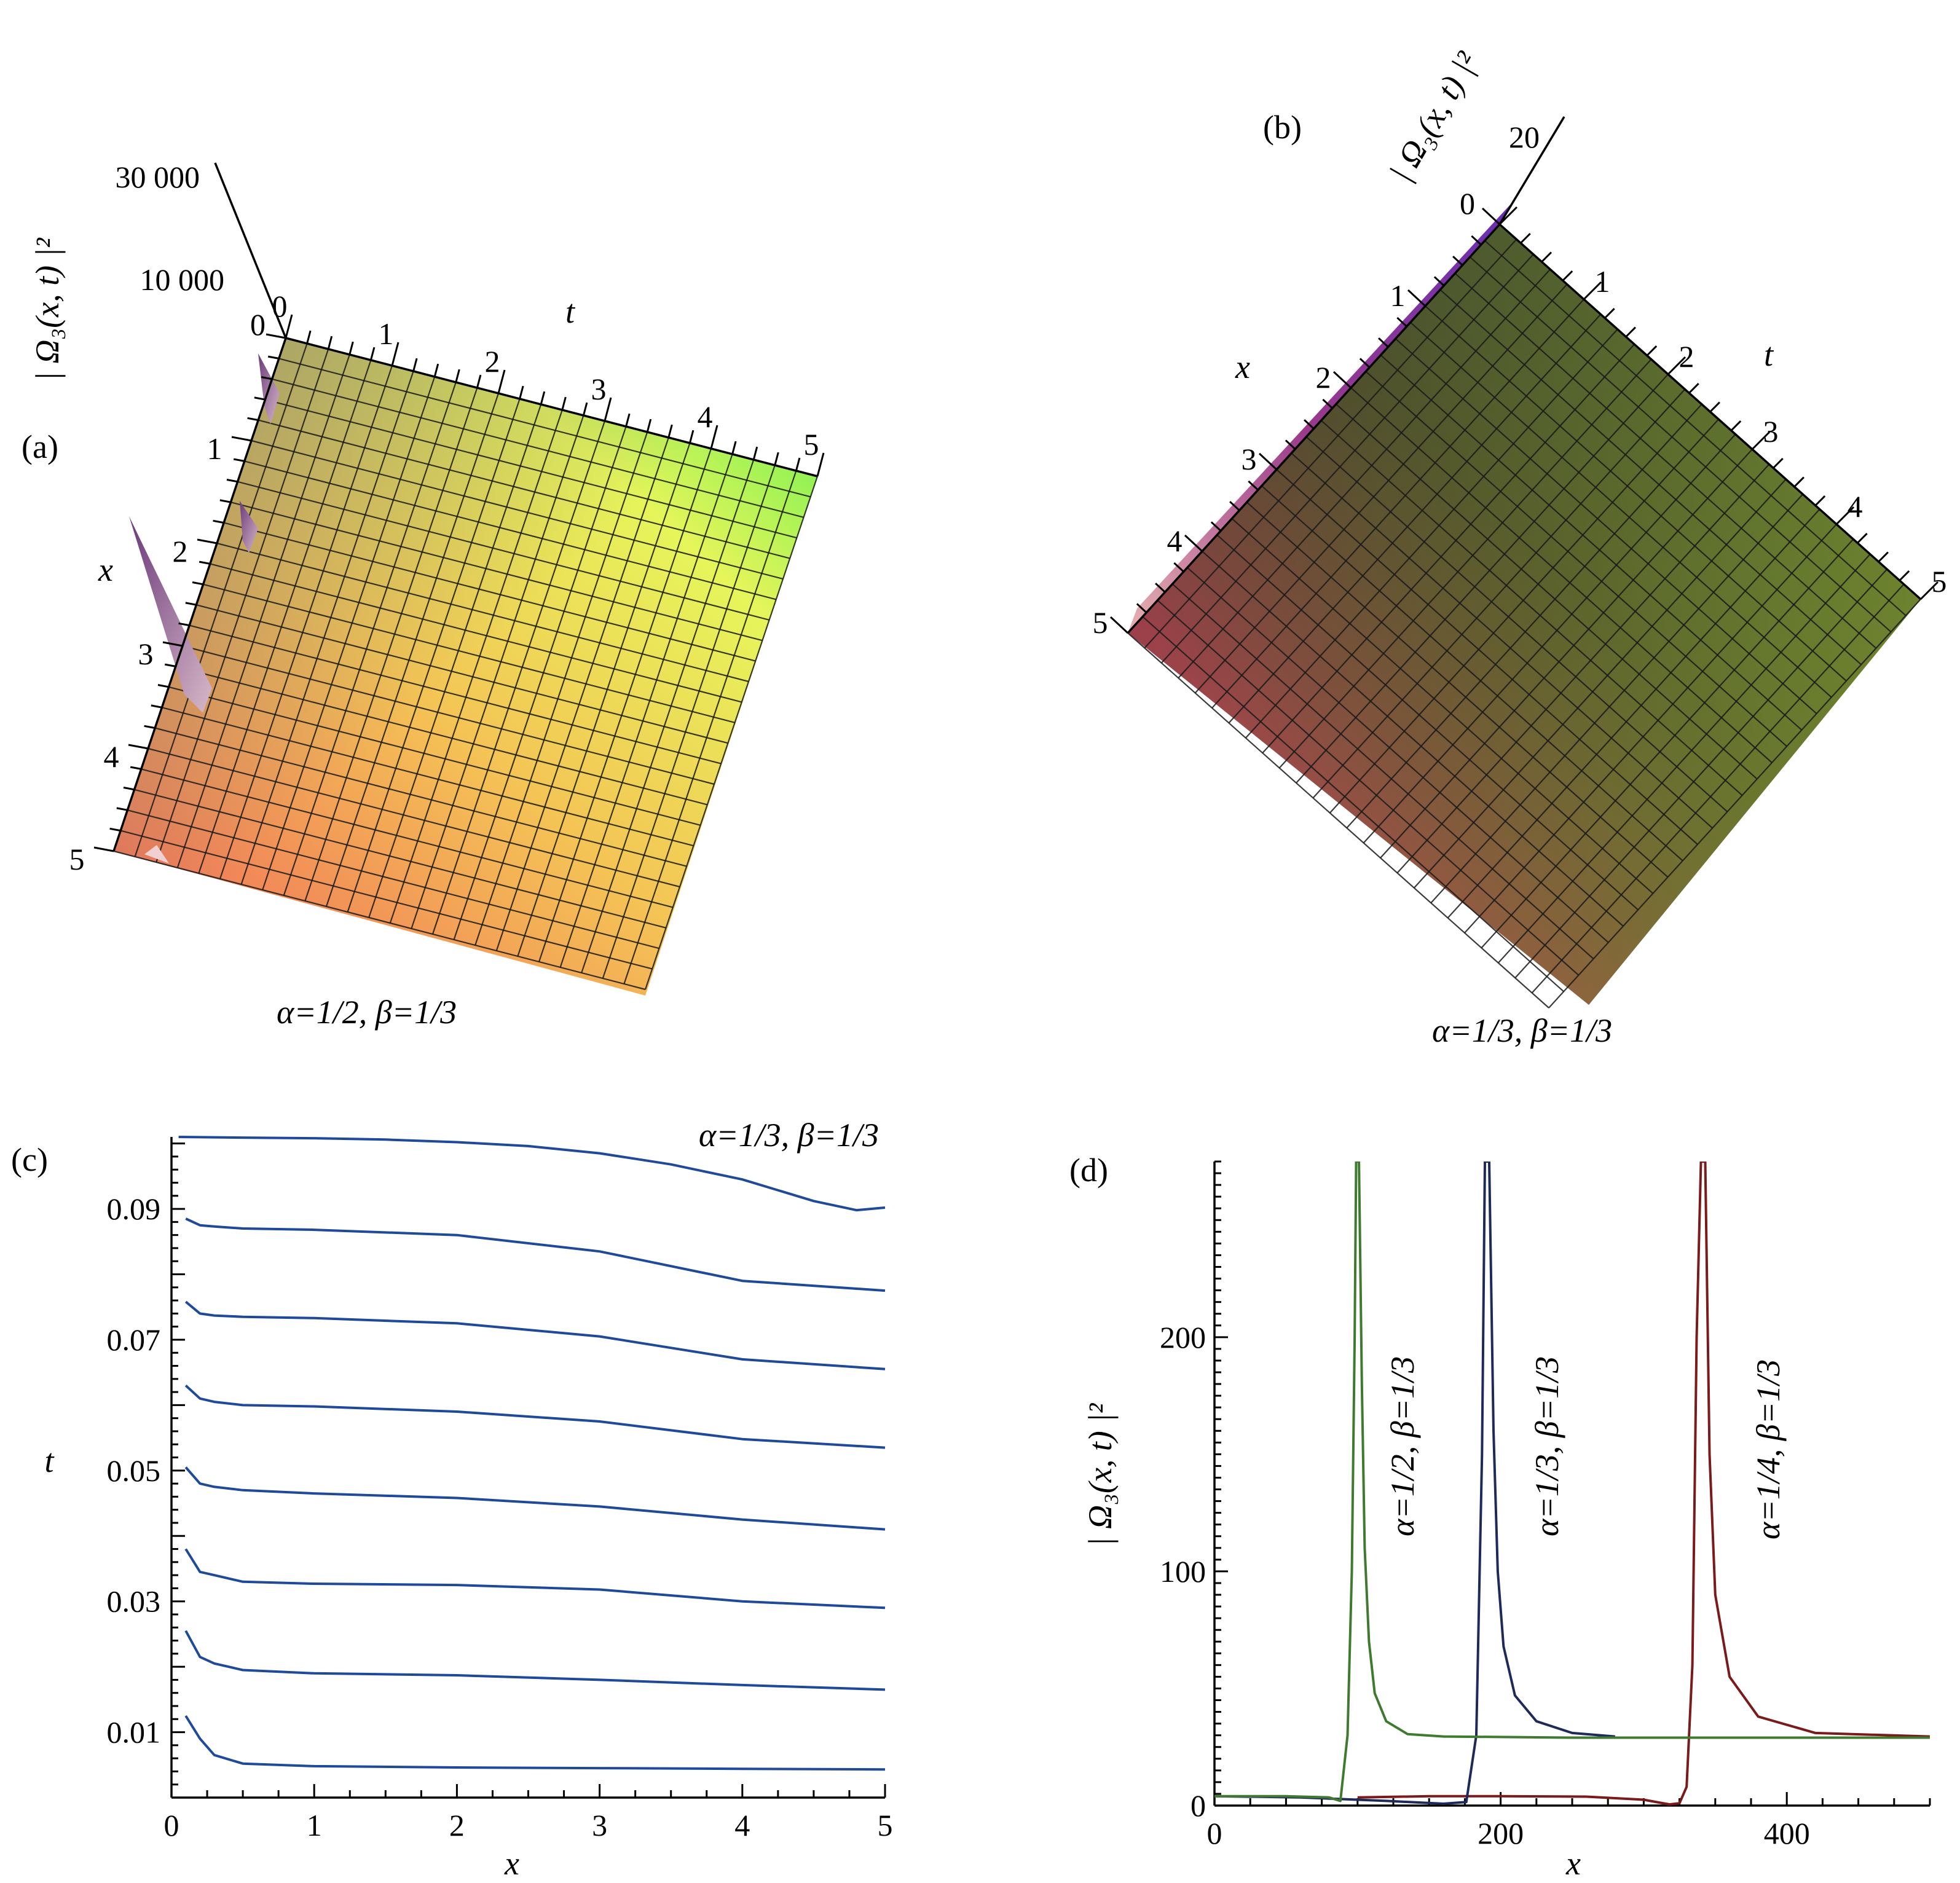 Image resolution: width=1960 pixels, height=1883 pixels. I want to click on x-label-a: x, so click(106, 569).